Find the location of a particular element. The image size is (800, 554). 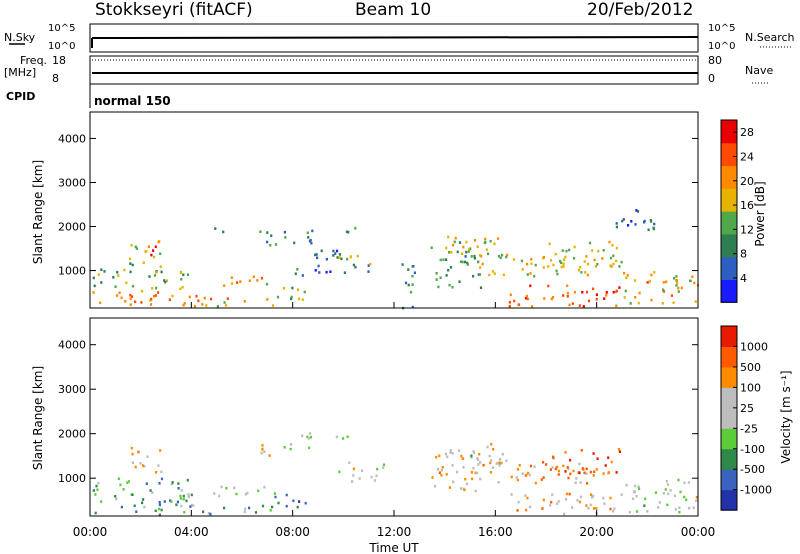

velocity-colorbar-tick-label: -1000 is located at coordinates (756, 490).